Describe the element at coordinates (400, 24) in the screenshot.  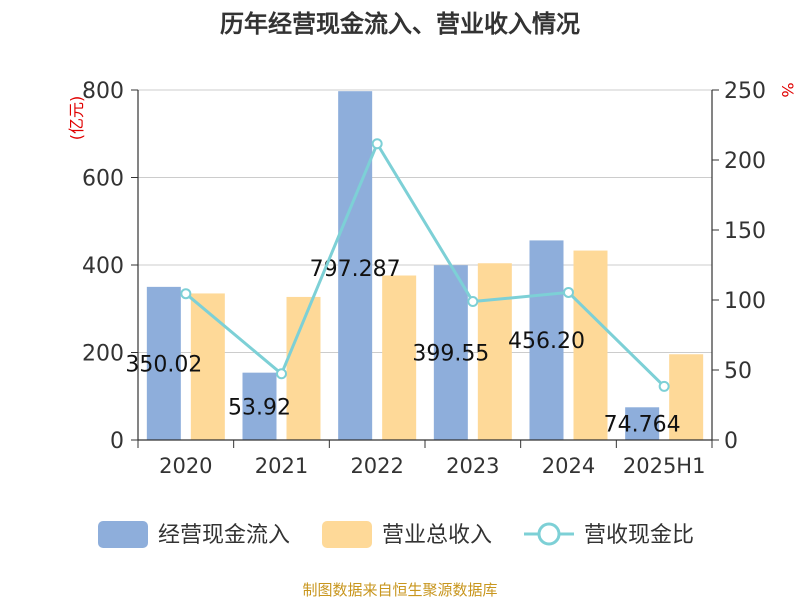
I see `chart-title: 历年经营现金流入、营业收入情况` at that location.